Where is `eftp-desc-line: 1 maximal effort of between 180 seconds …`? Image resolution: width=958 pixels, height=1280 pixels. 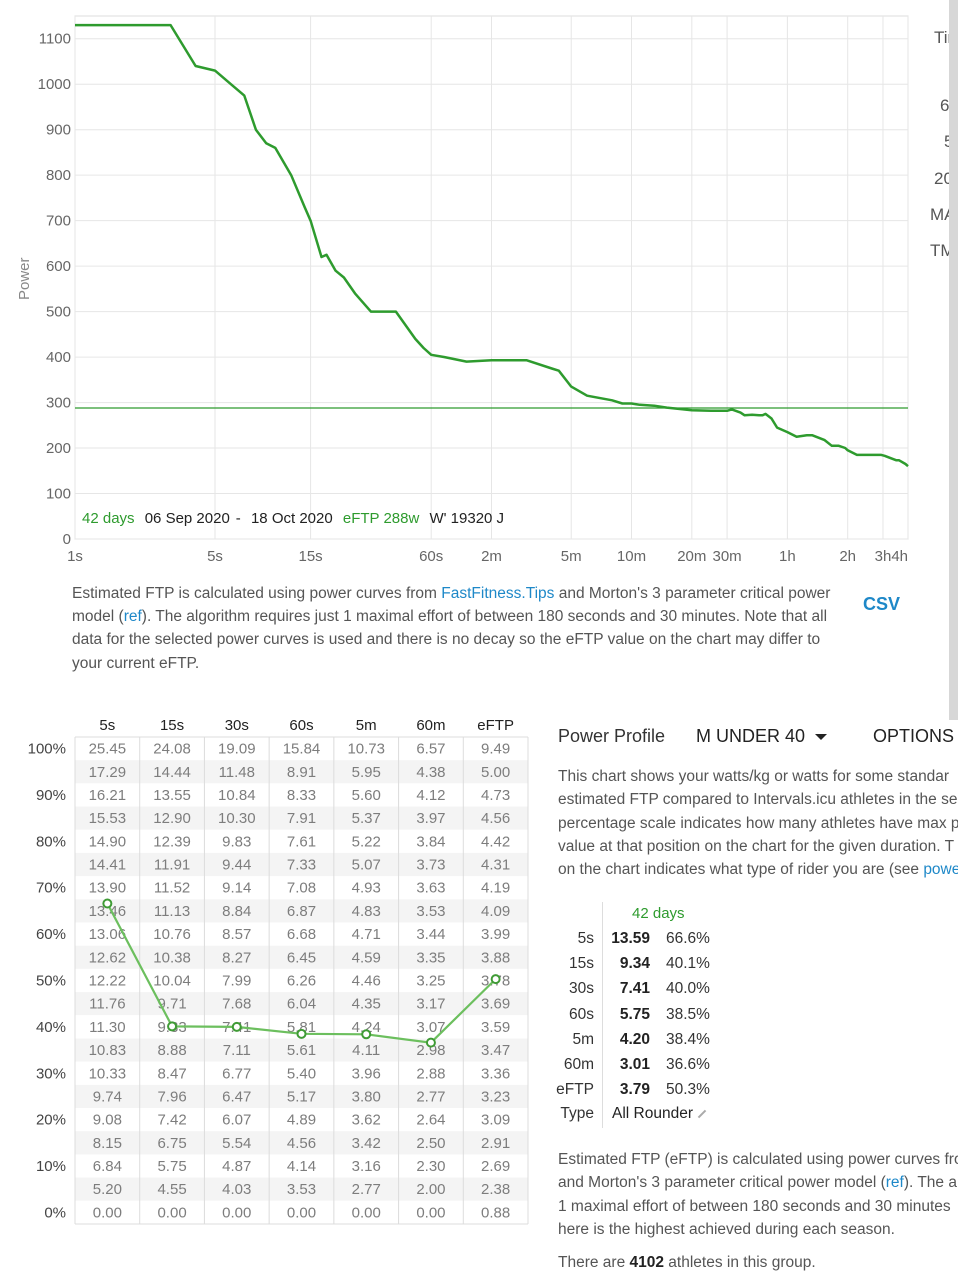
eftp-desc-line: 1 maximal effort of between 180 seconds … is located at coordinates (754, 1206).